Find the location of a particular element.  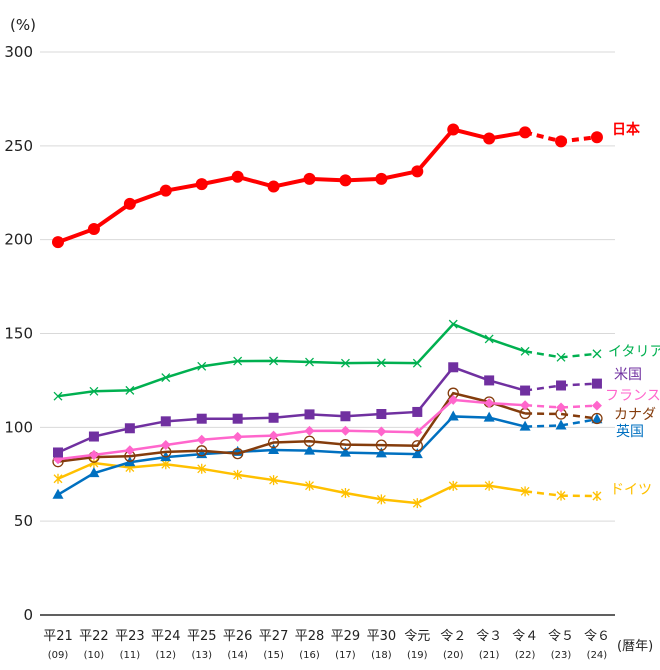

x-tick-sublabel: (20) is located at coordinates (453, 655).